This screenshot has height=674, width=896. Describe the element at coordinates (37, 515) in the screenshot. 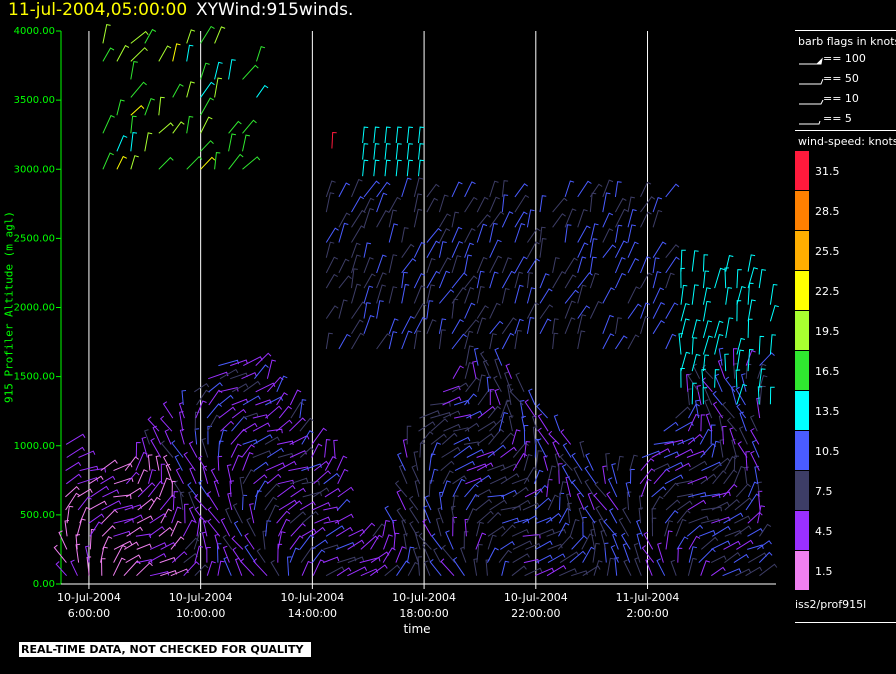

I see `y-tick-label: 500.00` at that location.